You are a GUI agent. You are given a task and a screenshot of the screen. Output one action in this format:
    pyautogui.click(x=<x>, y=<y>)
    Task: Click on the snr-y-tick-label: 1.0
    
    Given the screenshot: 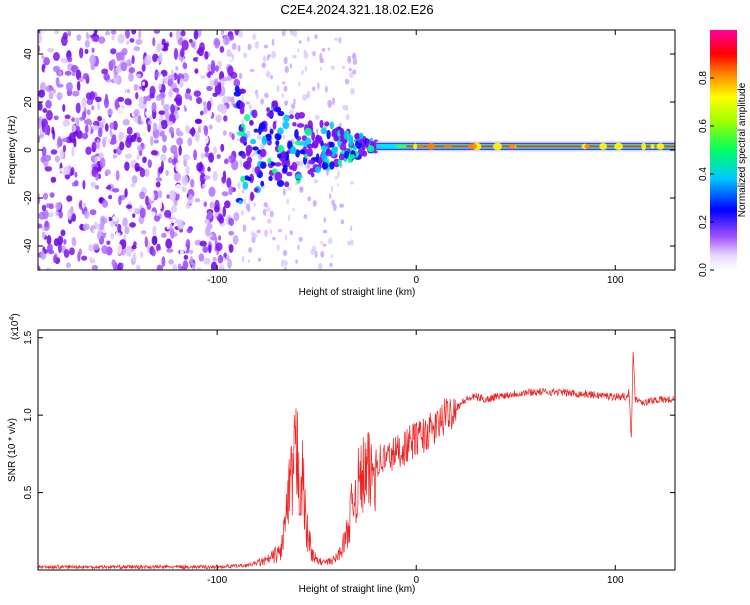 What is the action you would take?
    pyautogui.click(x=28, y=415)
    